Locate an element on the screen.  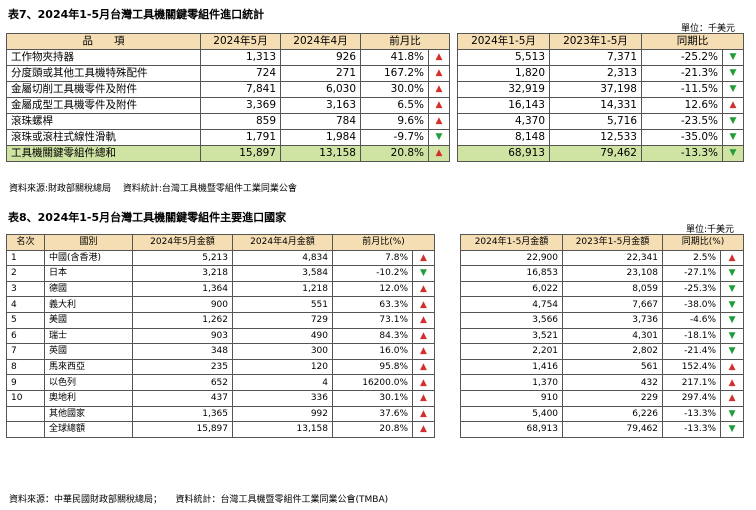
table8-rank-cell: 10 is located at coordinates (25, 398).